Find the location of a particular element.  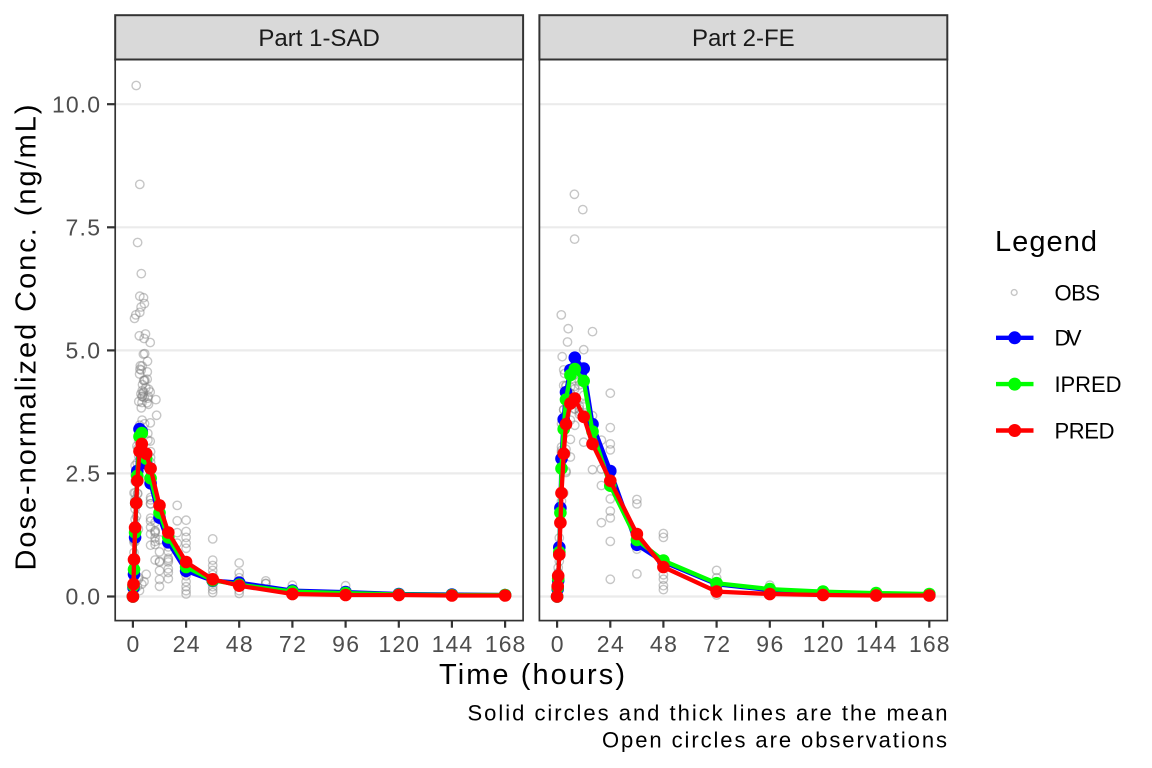

svg-text: 5.0 is located at coordinates (83, 351).